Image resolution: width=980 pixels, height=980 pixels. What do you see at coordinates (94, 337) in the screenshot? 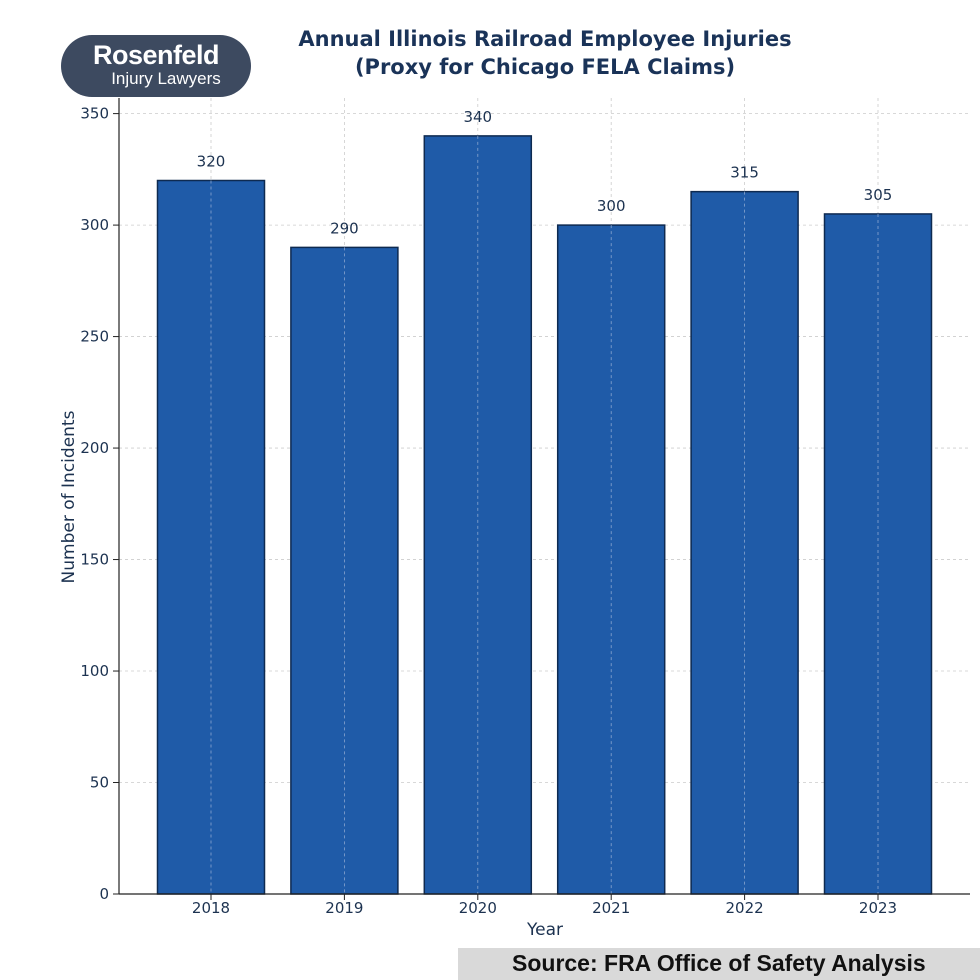
I see `y-tick-label: 250` at bounding box center [94, 337].